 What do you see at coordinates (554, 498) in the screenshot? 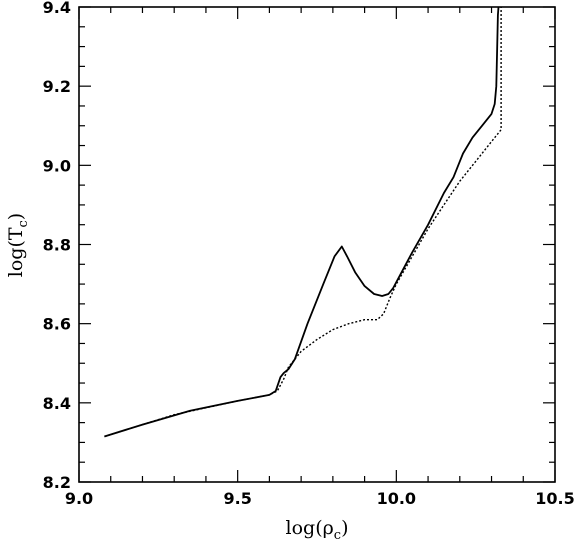
I see `x-tick-label: 10.5` at bounding box center [554, 498].